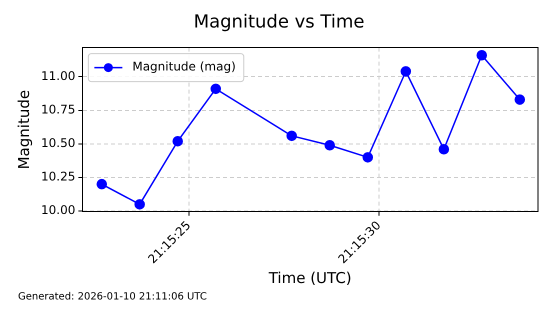 The width and height of the screenshot is (560, 314). I want to click on chart-title: Magnitude vs Time, so click(279, 21).